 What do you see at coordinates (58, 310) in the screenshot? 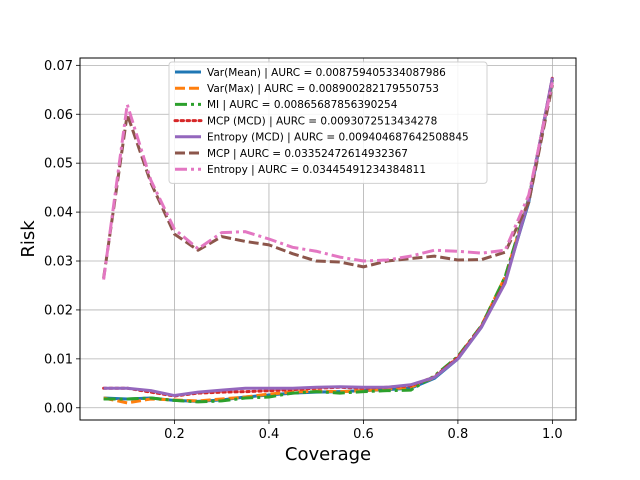
I see `y-tick-label: 0.02` at bounding box center [58, 310].